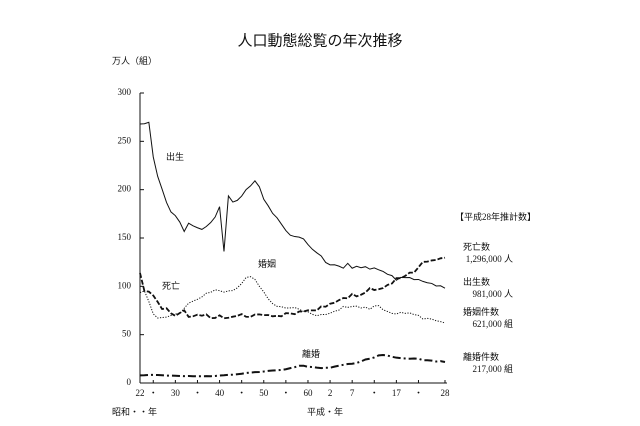 Image resolution: width=640 pixels, height=426 pixels. I want to click on y-tick-label: 150, so click(125, 237).